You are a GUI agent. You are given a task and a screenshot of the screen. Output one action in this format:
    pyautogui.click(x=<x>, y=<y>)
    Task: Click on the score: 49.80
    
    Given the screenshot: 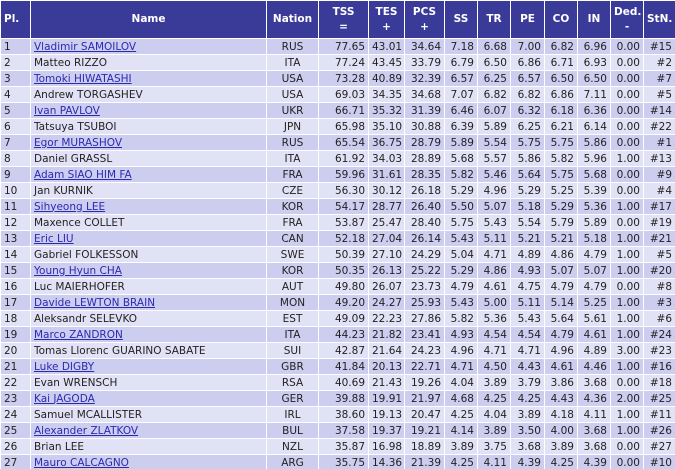 What is the action you would take?
    pyautogui.click(x=343, y=286)
    